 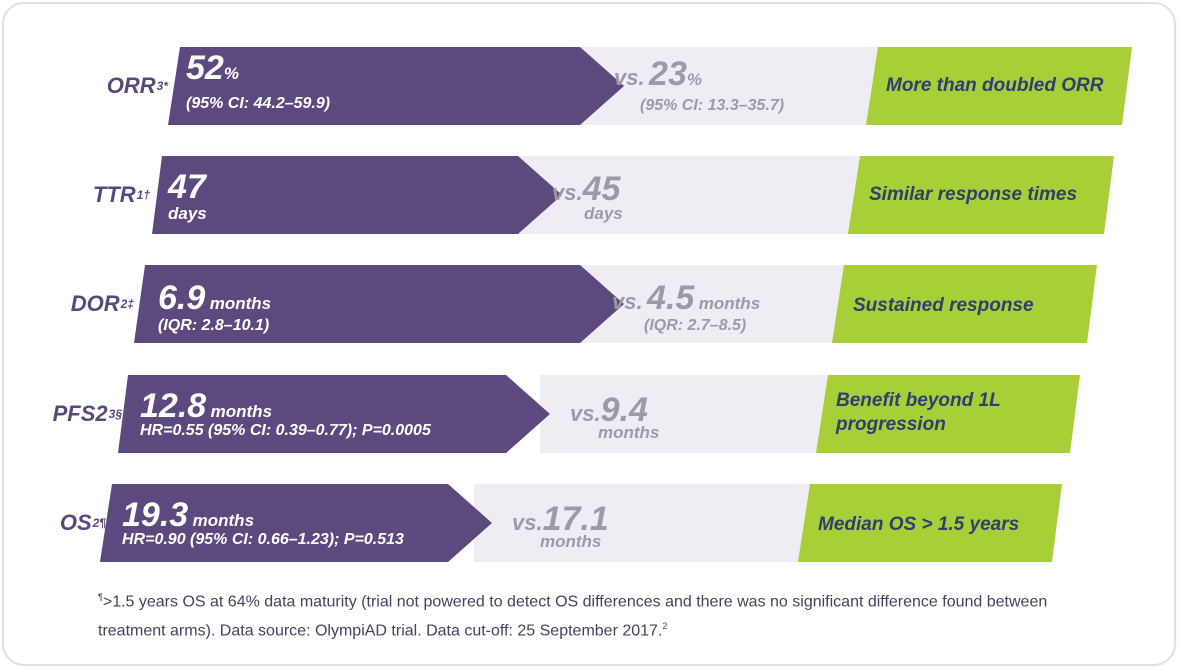 I want to click on row-label: PFS2 3§, so click(x=87, y=413).